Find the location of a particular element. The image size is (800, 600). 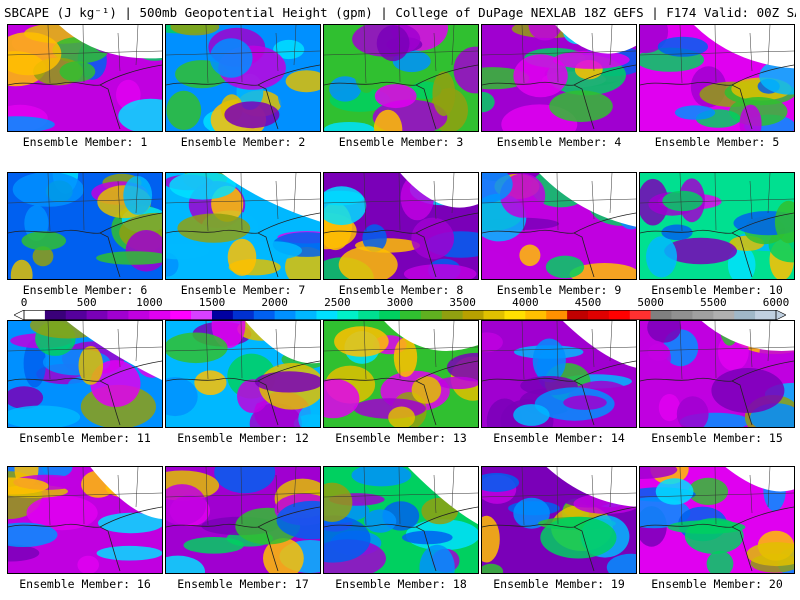

ensemble-member-label: Ensemble Member: 4 is located at coordinates (559, 142).